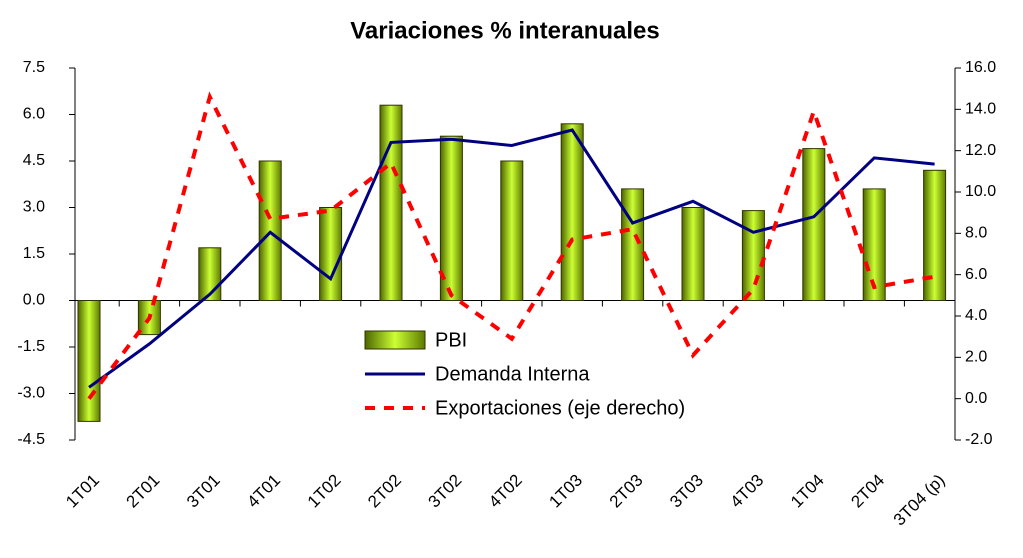 Image resolution: width=1023 pixels, height=558 pixels. I want to click on legend-label: PBI, so click(451, 340).